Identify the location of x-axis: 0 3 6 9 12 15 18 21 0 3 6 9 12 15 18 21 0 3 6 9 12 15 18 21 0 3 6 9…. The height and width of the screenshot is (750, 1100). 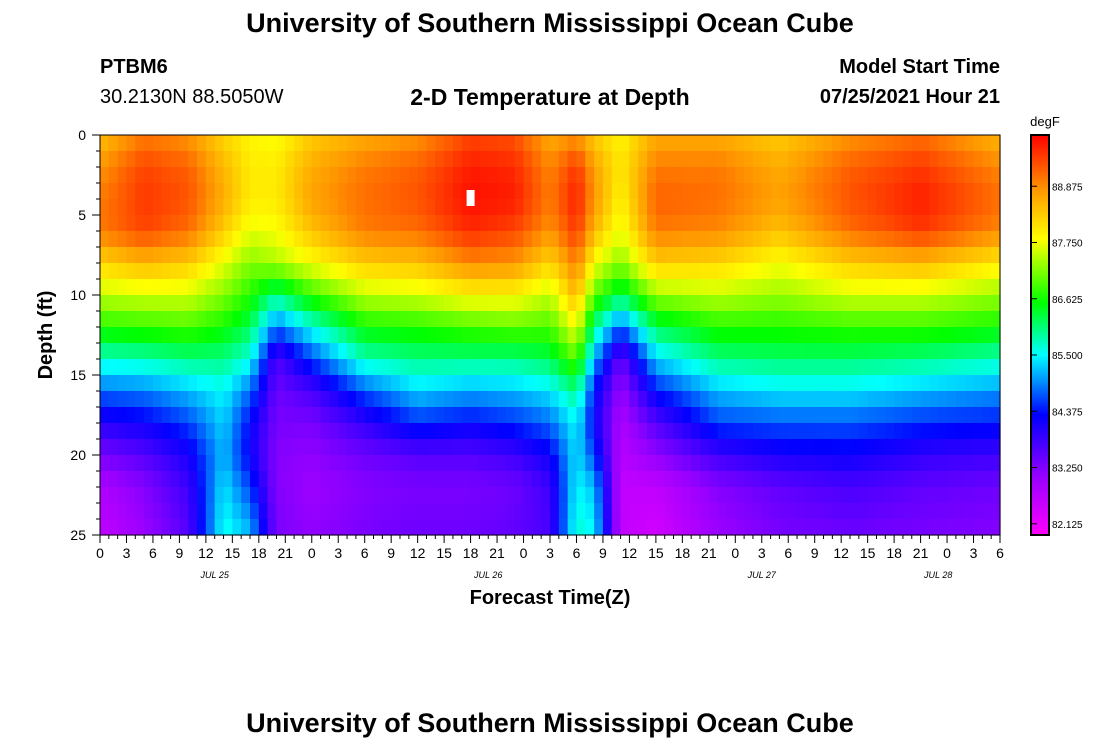
(550, 547).